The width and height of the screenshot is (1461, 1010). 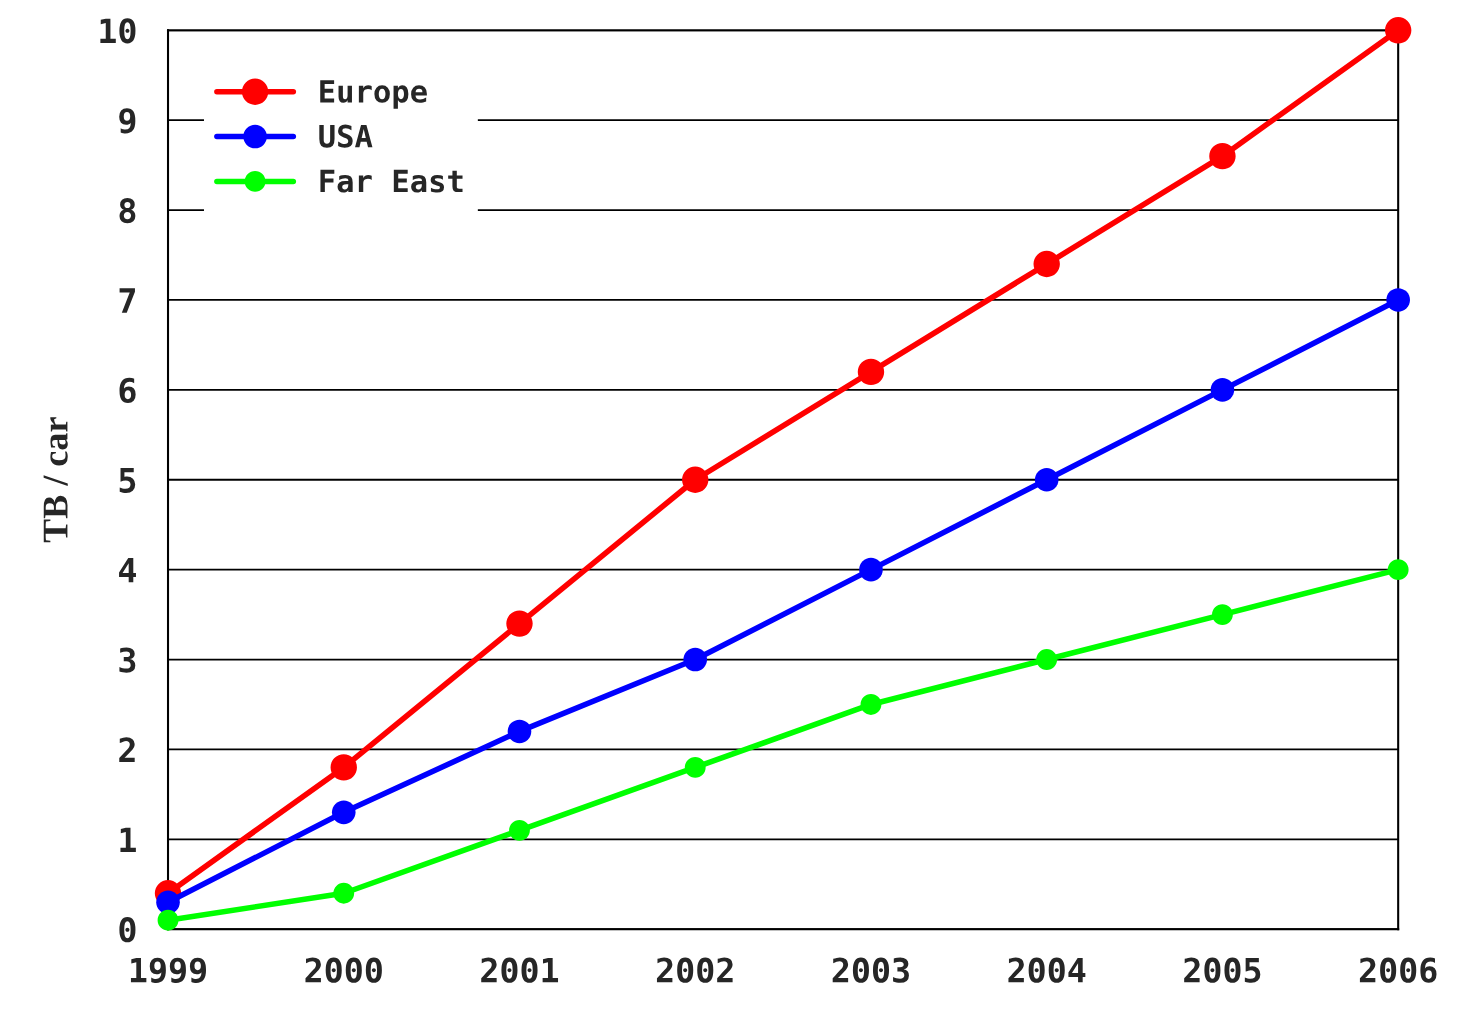 What do you see at coordinates (1398, 970) in the screenshot?
I see `x-tick-label: 2006` at bounding box center [1398, 970].